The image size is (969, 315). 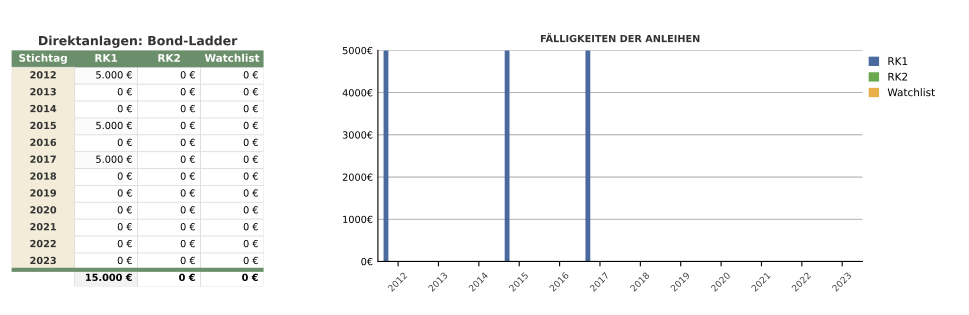 What do you see at coordinates (43, 226) in the screenshot?
I see `y-tick-label: 2021` at bounding box center [43, 226].